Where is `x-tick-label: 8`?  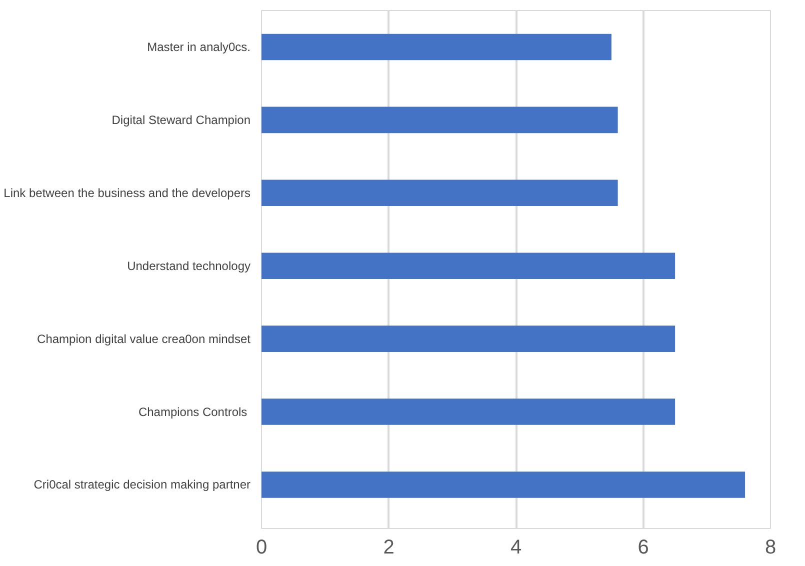 x-tick-label: 8 is located at coordinates (770, 547).